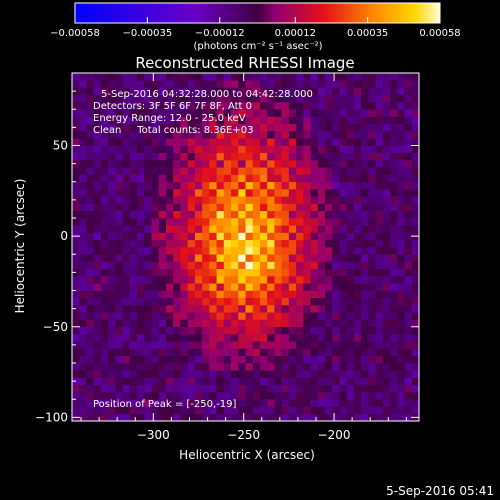  I want to click on colorbar-tick-label: 0.00058, so click(439, 33).